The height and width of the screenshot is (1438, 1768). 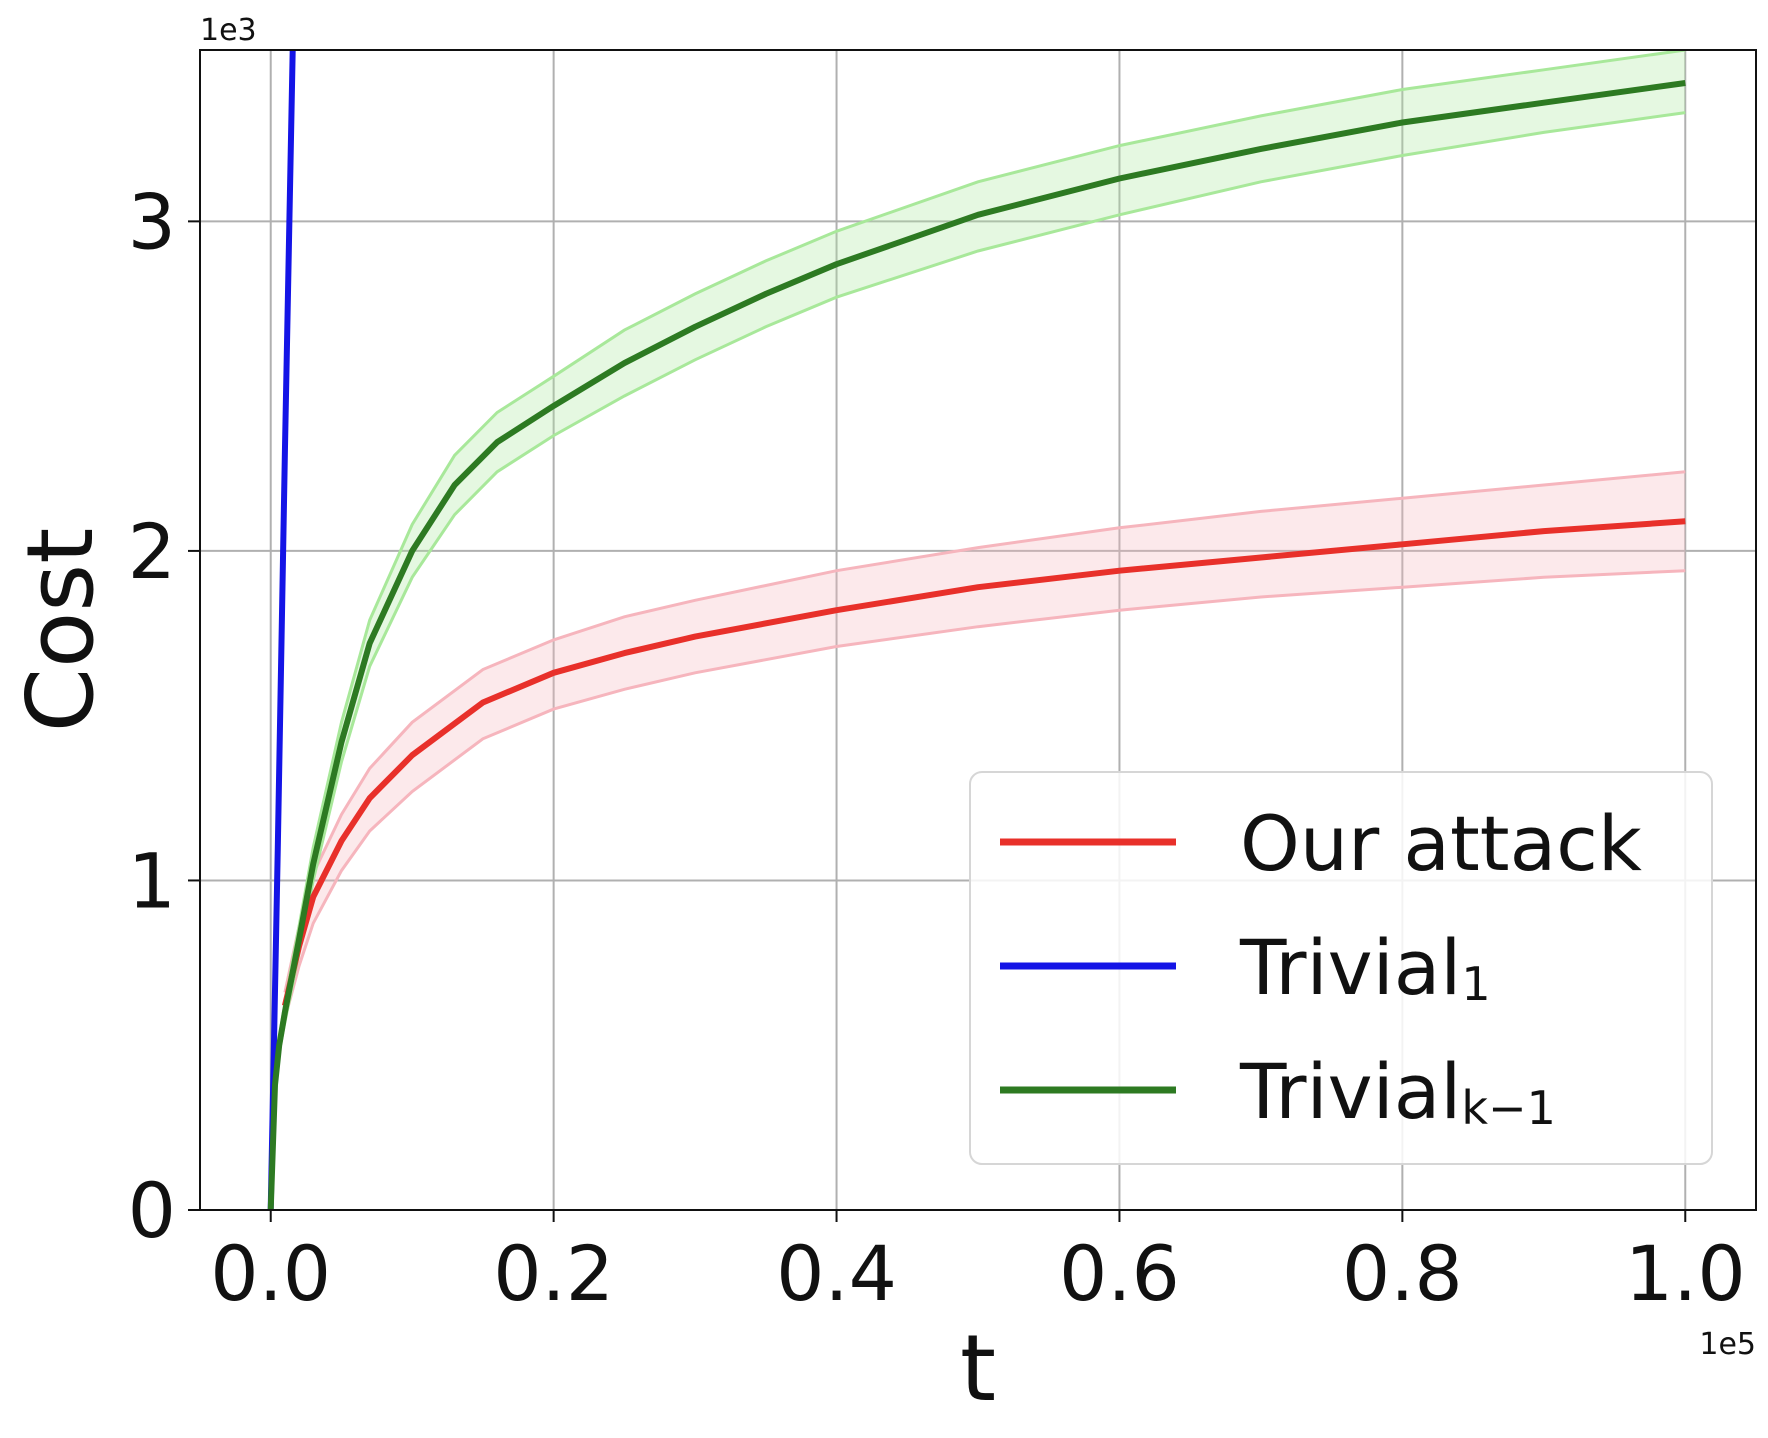 I want to click on legend-entry-trivialk-1: Trivialk−1, so click(x=1278, y=1091).